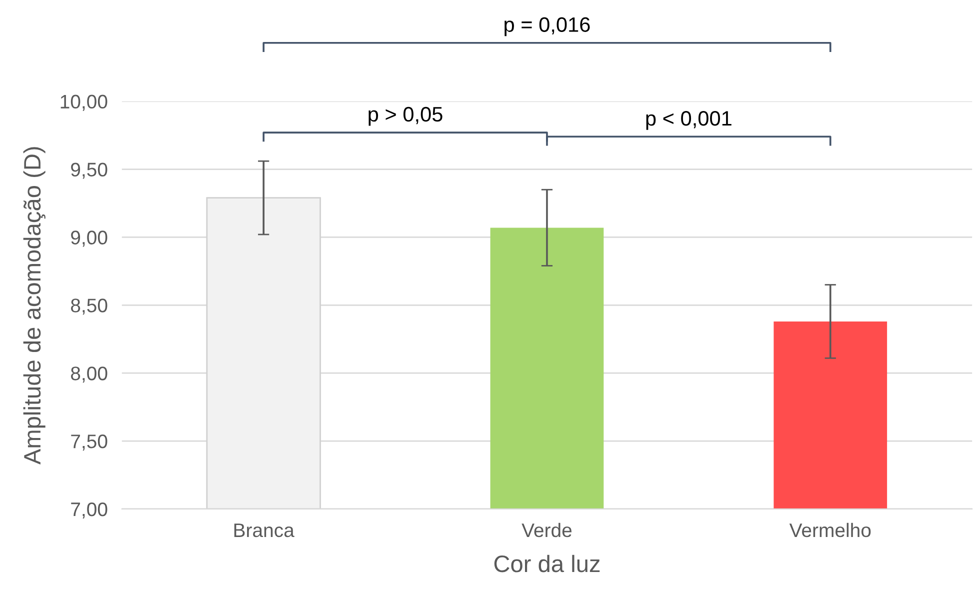 The height and width of the screenshot is (596, 975). Describe the element at coordinates (34, 306) in the screenshot. I see `y-axis-title: Amplitude de acomodação (D)` at that location.